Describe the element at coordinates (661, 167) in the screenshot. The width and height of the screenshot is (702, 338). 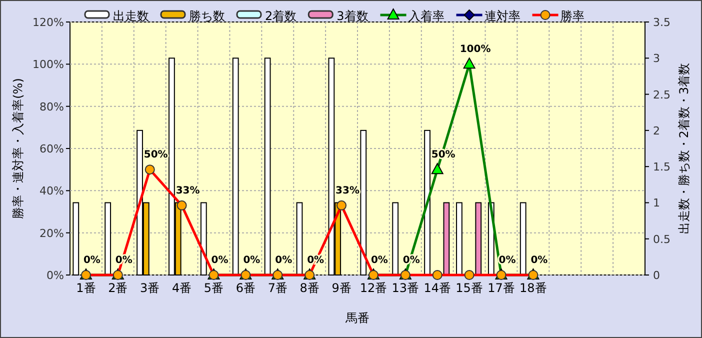
I see `y2-tick-label: 1.5` at that location.